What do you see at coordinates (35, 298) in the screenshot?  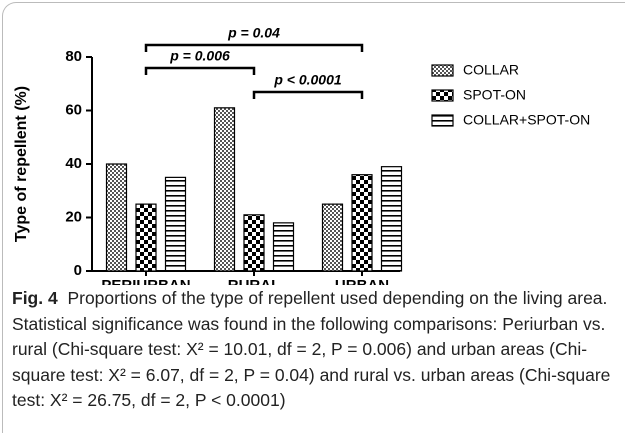 I see `caption-label: Fig. 4` at bounding box center [35, 298].